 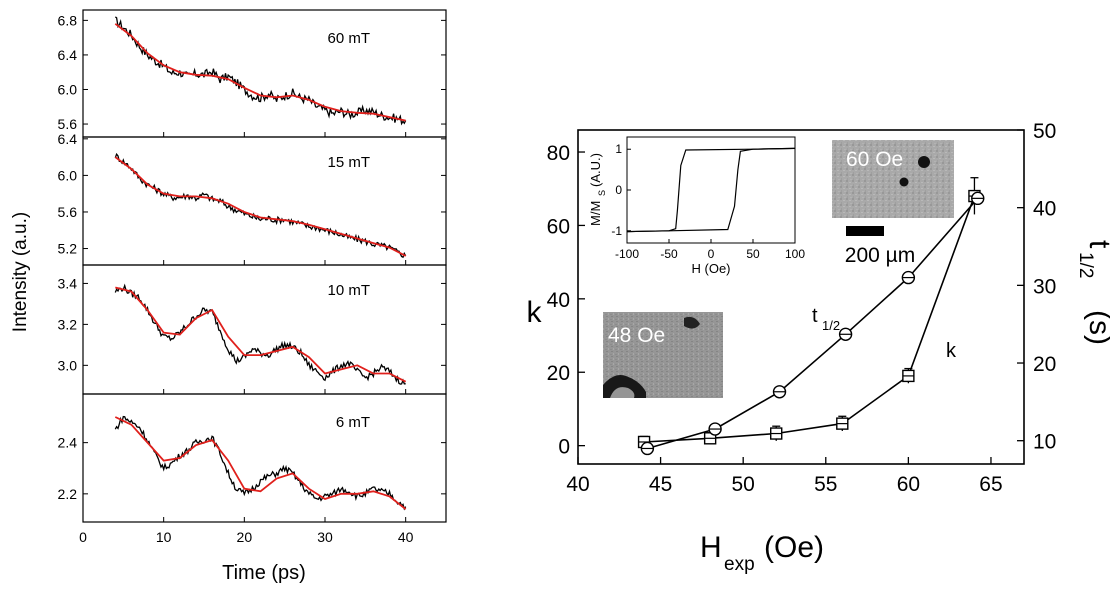 I want to click on y-tick-label: 40, so click(x=558, y=300).